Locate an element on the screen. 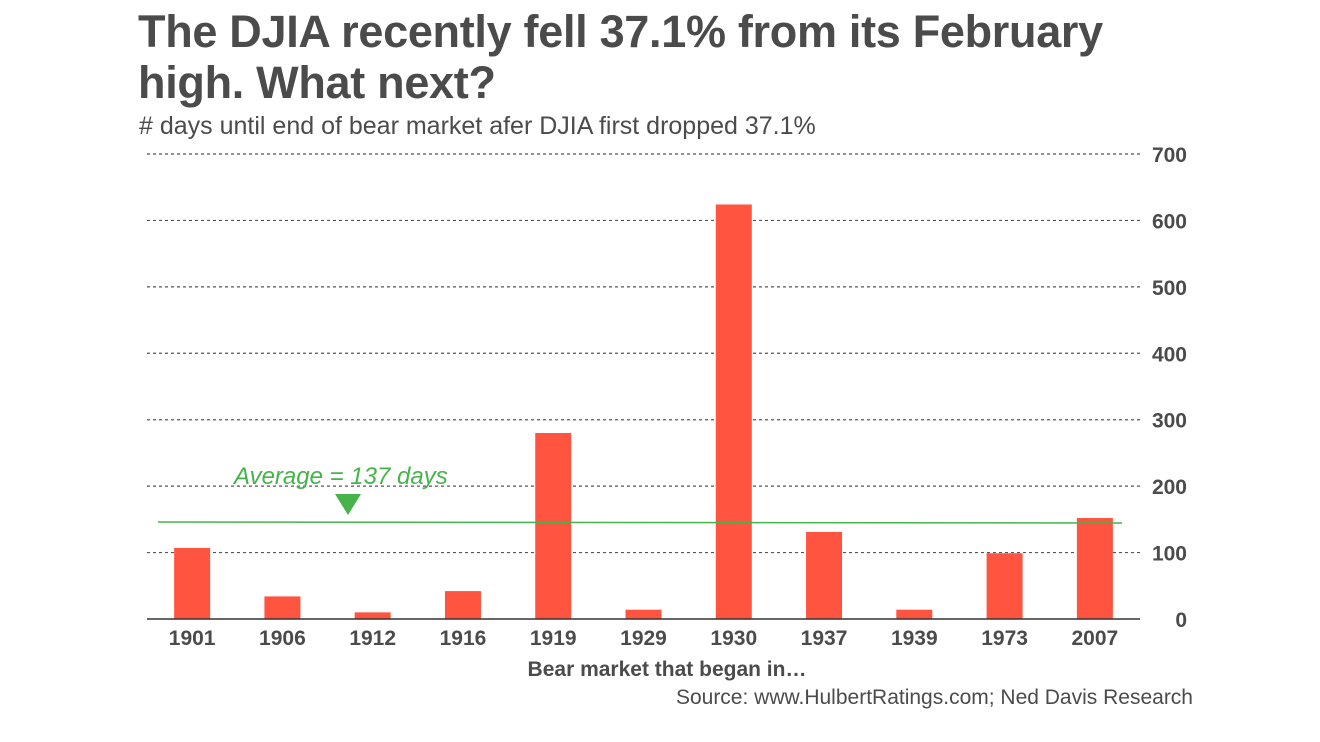 Image resolution: width=1320 pixels, height=742 pixels. average-annotation: Average = 137 days is located at coordinates (640, 493).